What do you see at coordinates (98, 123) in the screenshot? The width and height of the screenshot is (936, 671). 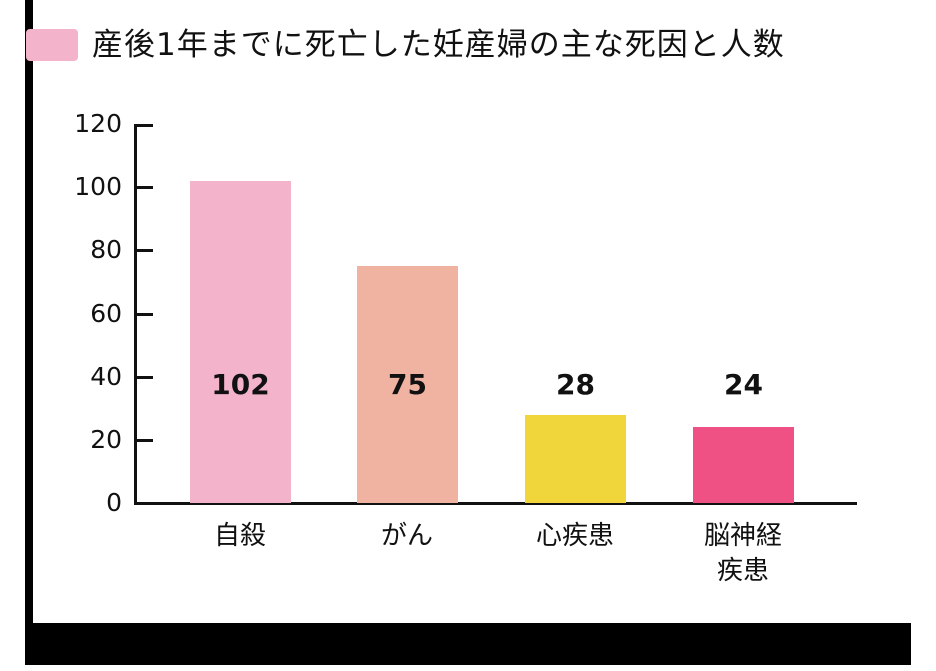 I see `y-tick-label: 120` at bounding box center [98, 123].